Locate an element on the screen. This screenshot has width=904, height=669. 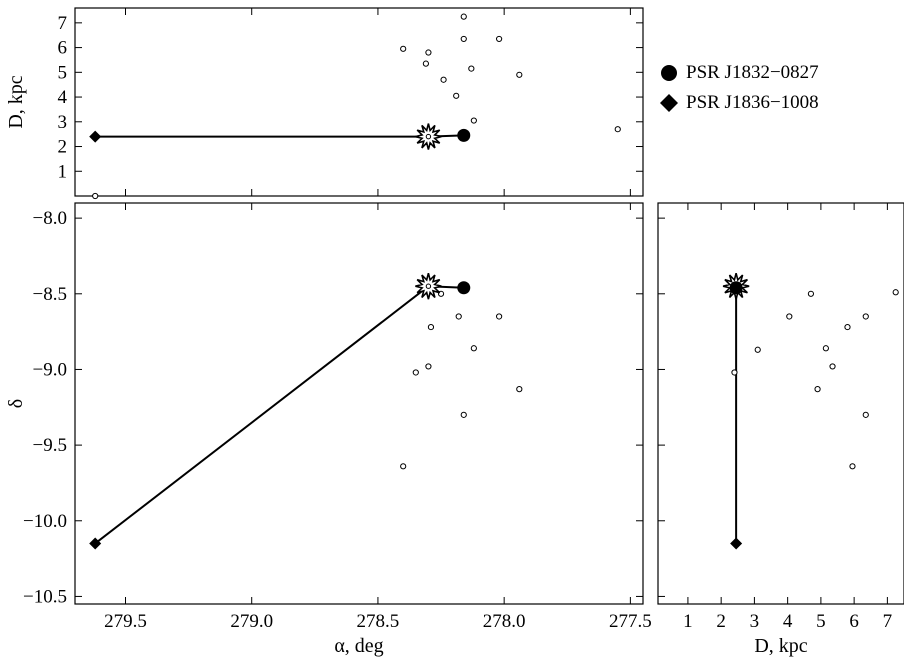
x-tick-label: 6 is located at coordinates (854, 621).